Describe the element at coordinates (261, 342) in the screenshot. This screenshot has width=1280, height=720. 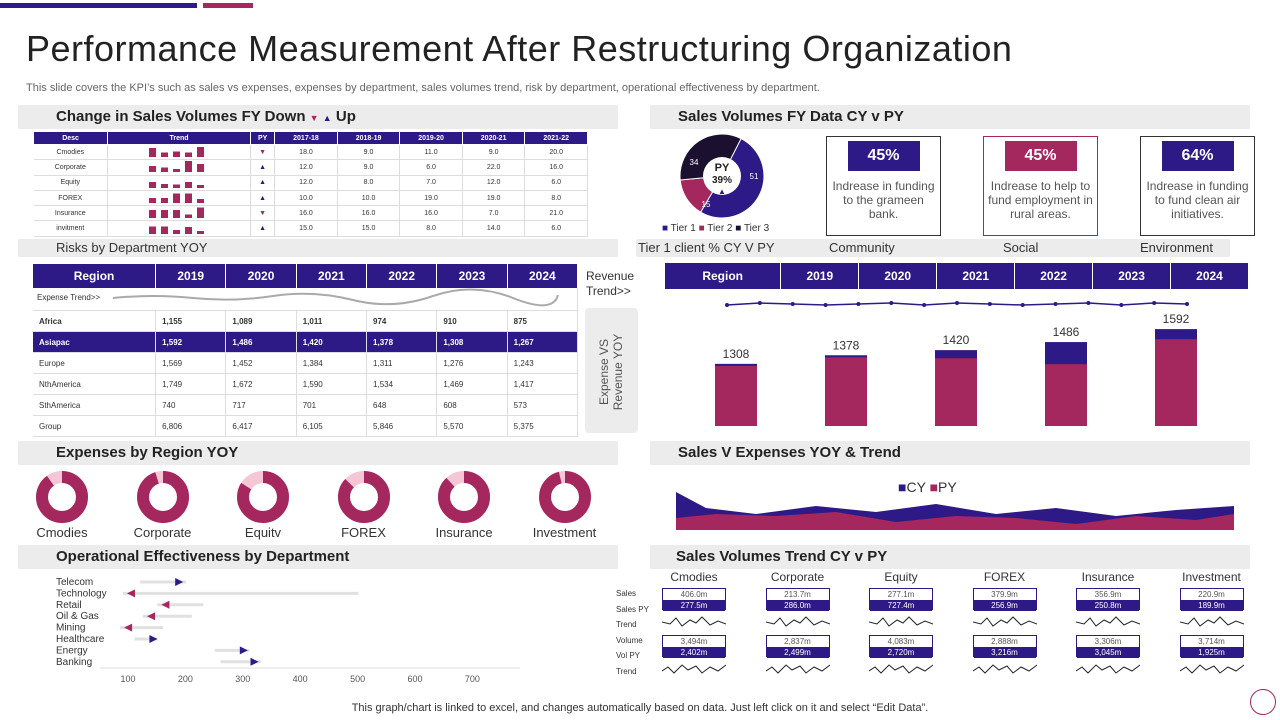
I see `value-cell: 1,486` at that location.